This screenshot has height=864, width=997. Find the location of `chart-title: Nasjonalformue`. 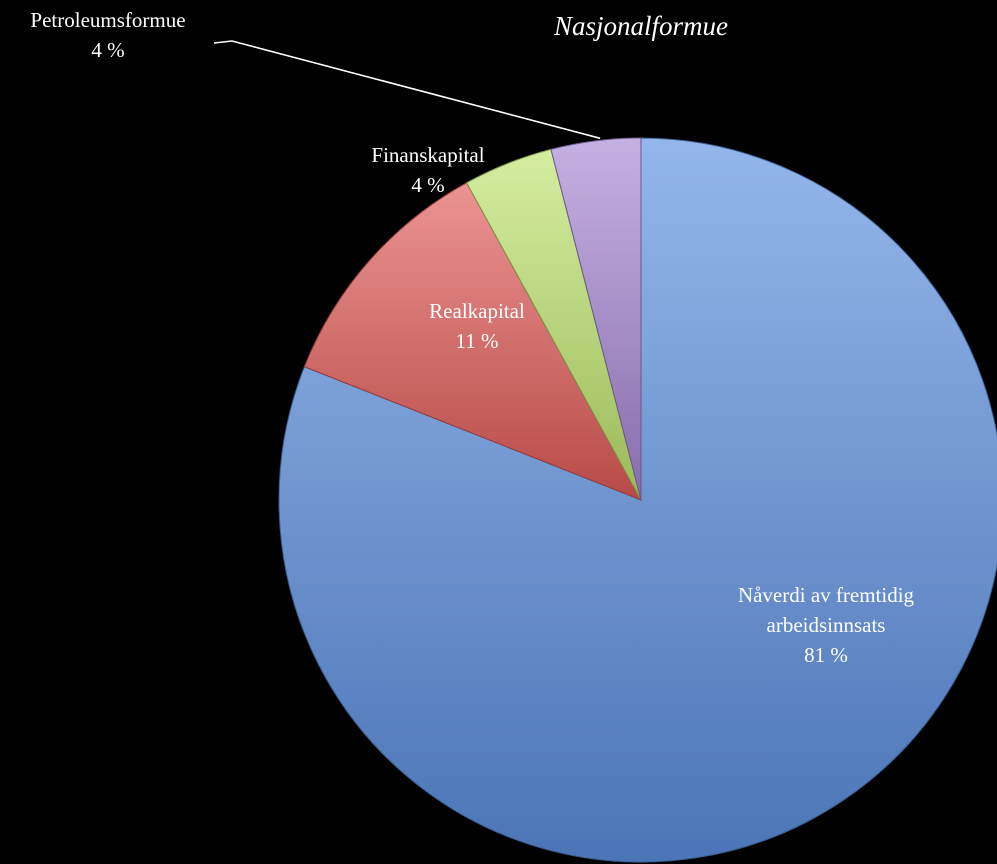

chart-title: Nasjonalformue is located at coordinates (640, 26).